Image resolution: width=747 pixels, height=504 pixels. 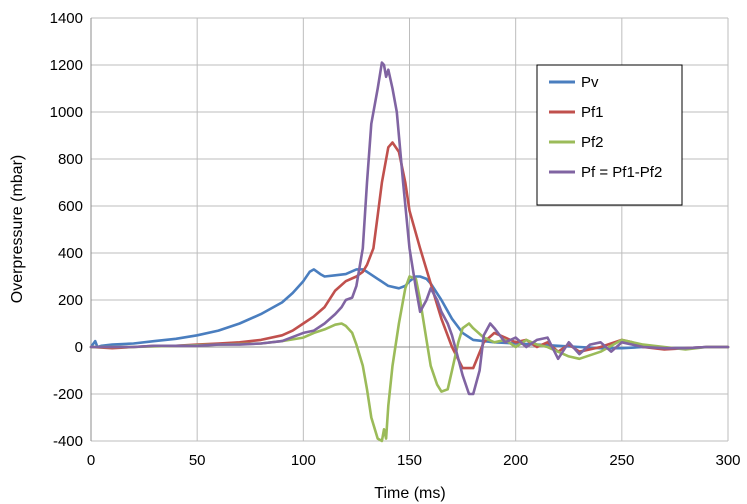 What do you see at coordinates (66, 18) in the screenshot?
I see `y-tick-label: 1400` at bounding box center [66, 18].